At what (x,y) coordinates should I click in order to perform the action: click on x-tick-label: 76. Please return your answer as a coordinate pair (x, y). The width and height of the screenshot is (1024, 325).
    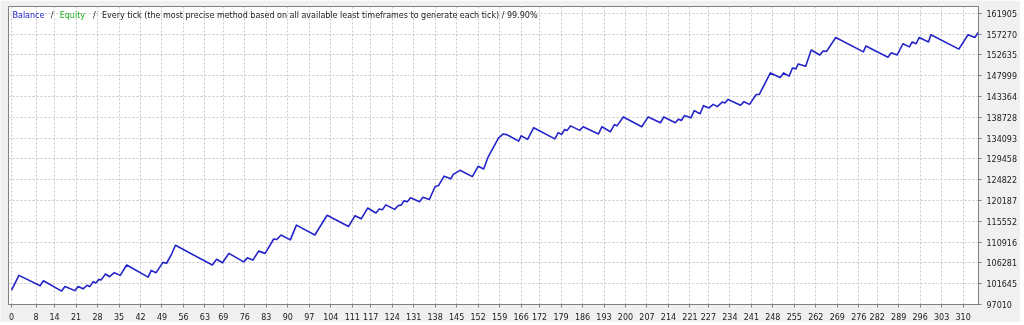
    Looking at the image, I should click on (244, 317).